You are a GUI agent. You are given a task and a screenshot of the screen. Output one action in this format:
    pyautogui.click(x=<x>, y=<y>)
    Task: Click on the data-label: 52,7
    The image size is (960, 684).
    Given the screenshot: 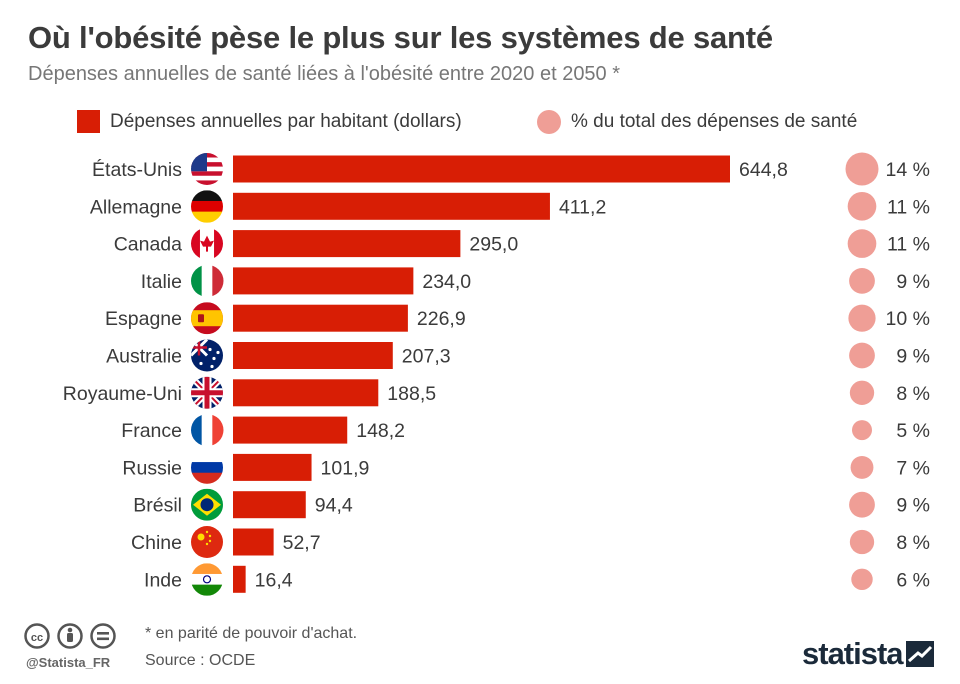 What is the action you would take?
    pyautogui.click(x=302, y=543)
    